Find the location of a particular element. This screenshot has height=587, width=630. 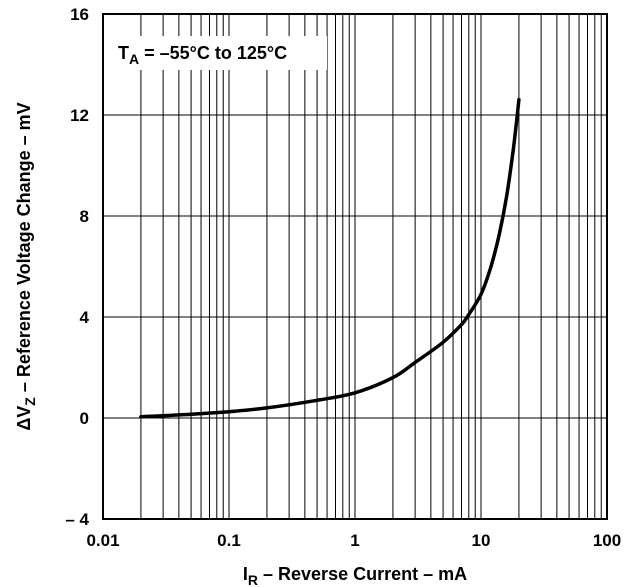

x-tick-label: 0.01 is located at coordinates (102, 540).